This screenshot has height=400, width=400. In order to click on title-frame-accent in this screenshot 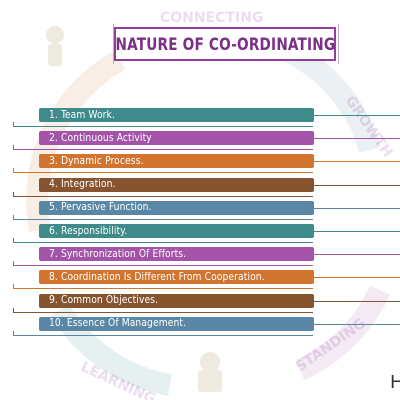, I will do `click(226, 44)`.